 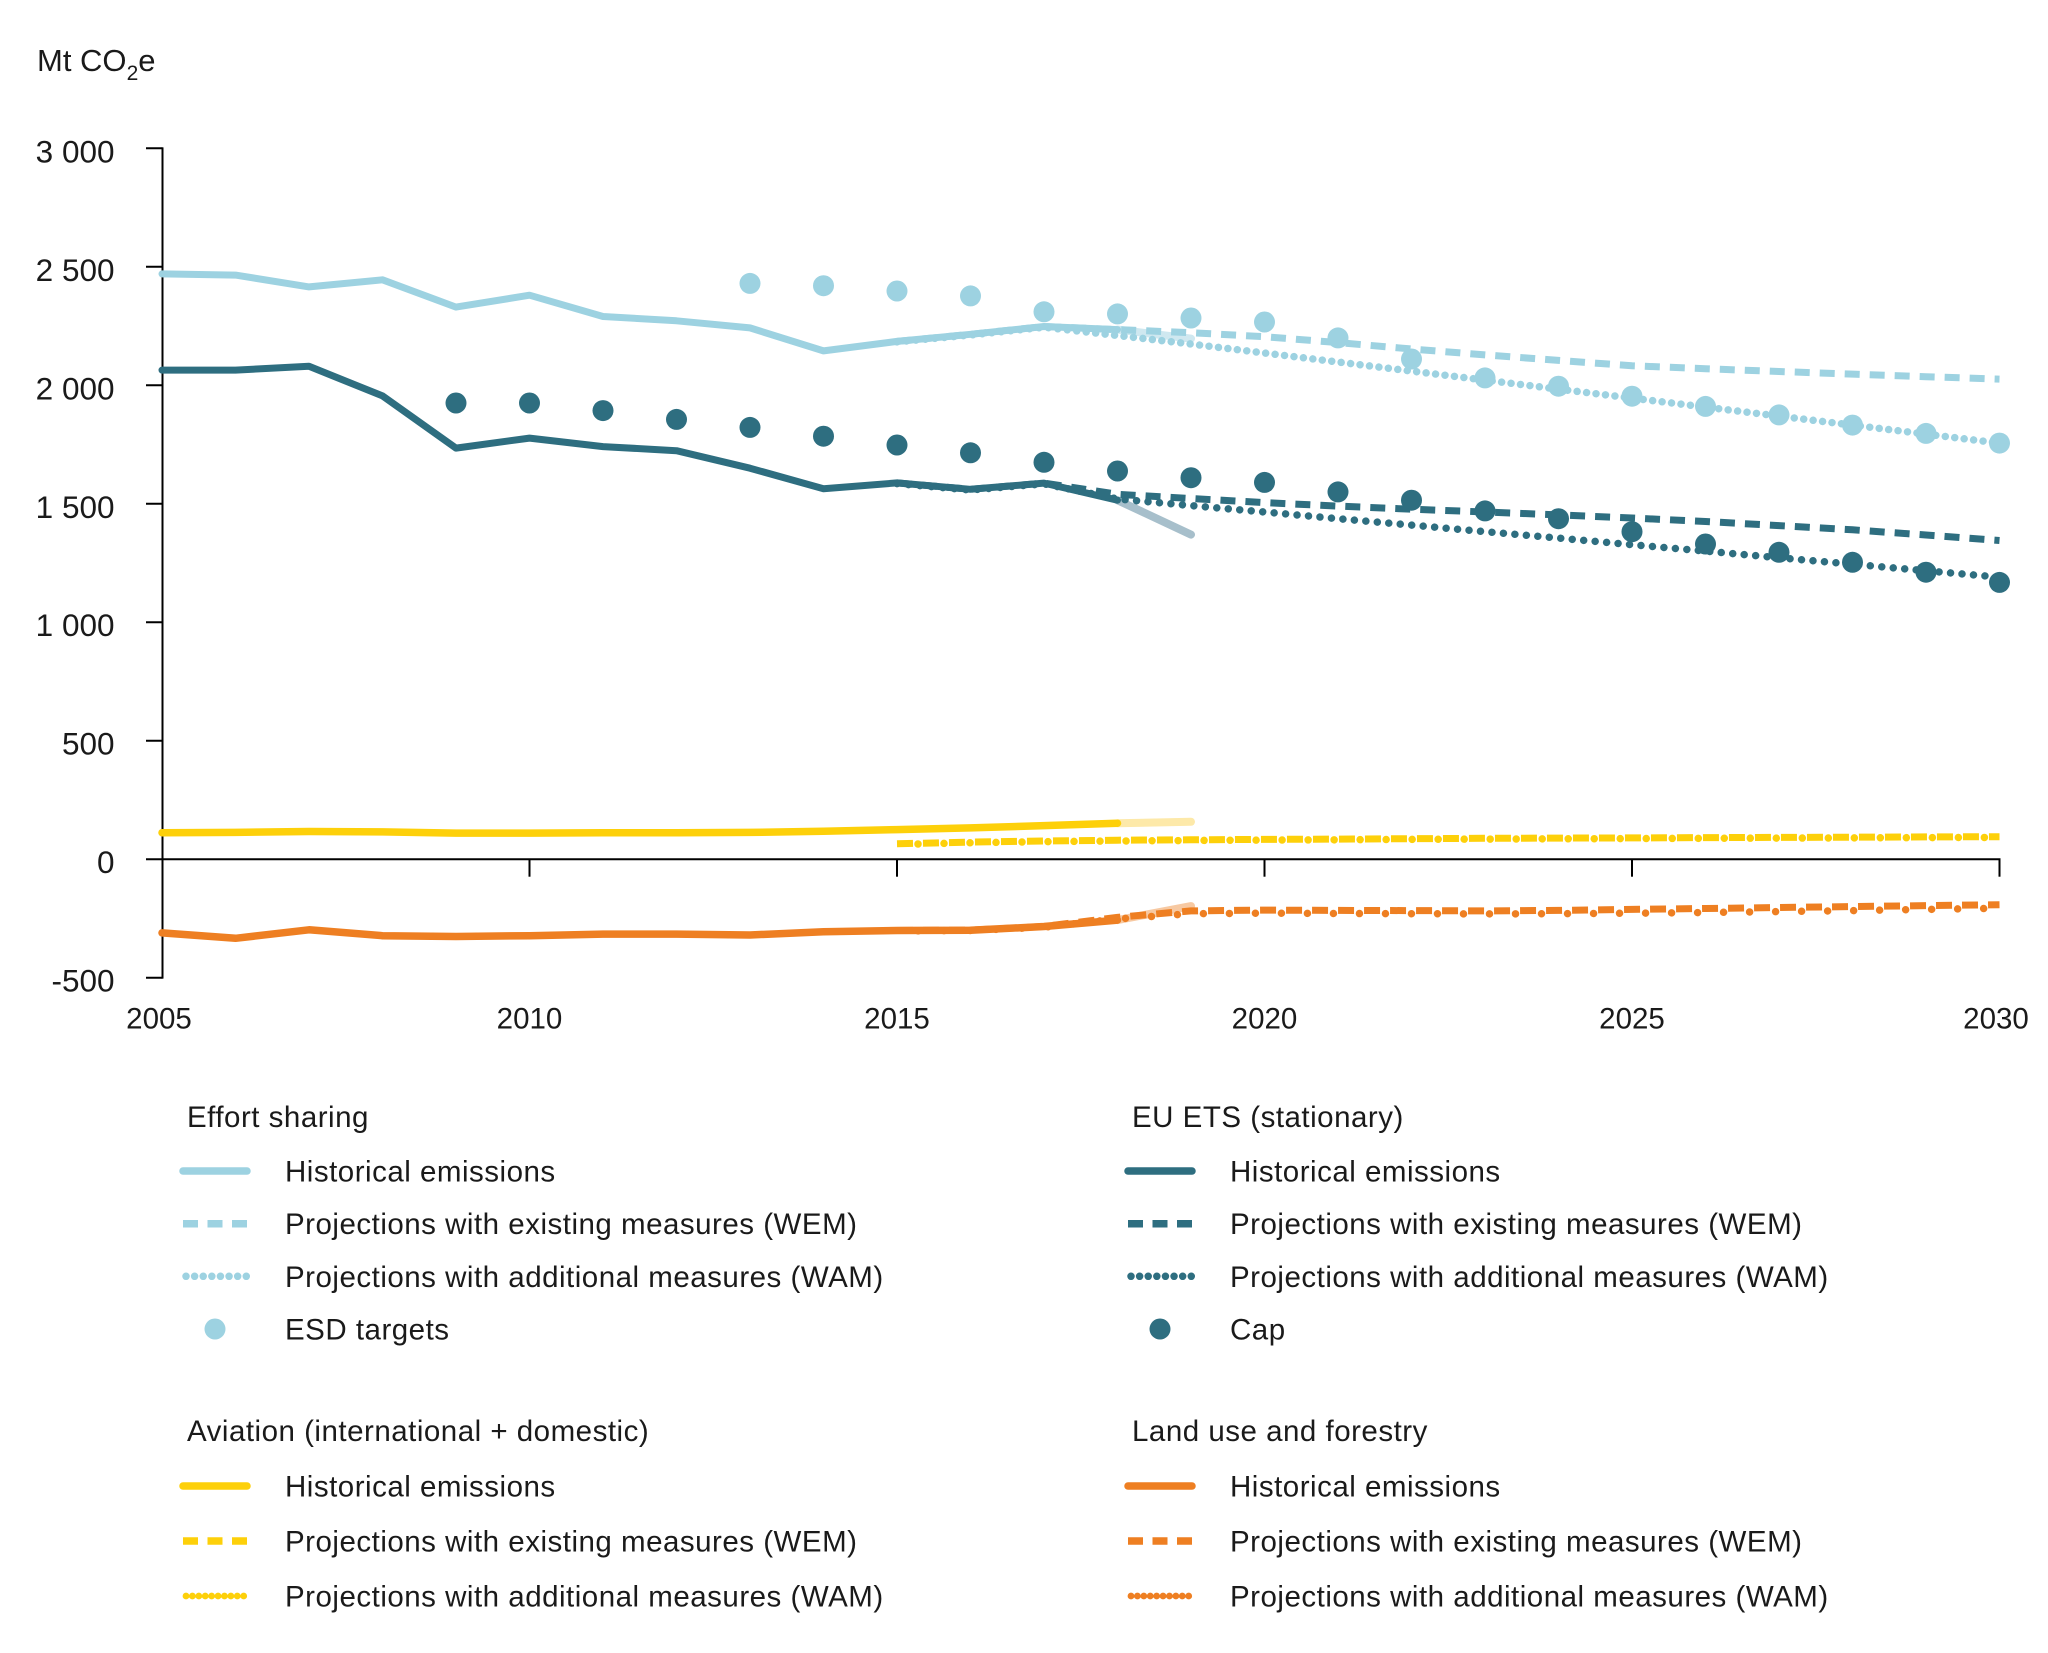 What do you see at coordinates (96, 64) in the screenshot?
I see `svg-text: Mt CO2e` at bounding box center [96, 64].